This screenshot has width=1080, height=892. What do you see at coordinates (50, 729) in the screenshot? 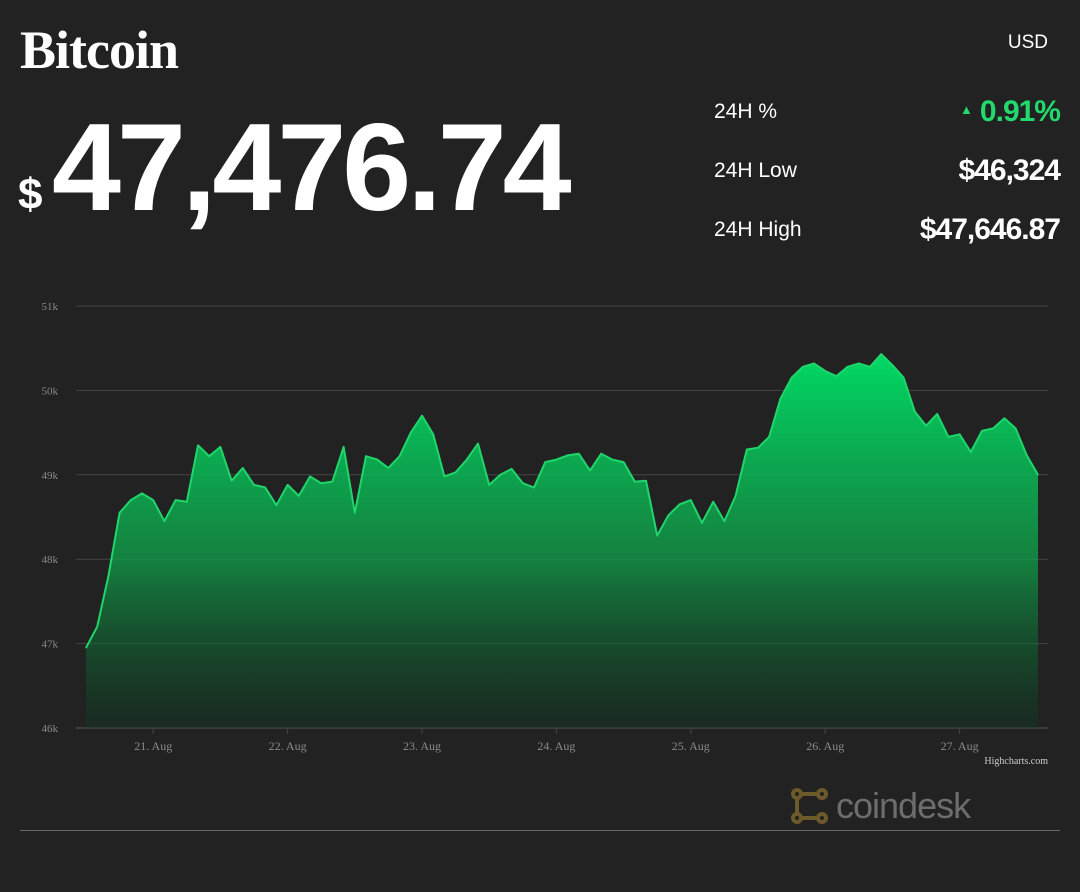
I see `y-tick-label: 46k` at bounding box center [50, 729].